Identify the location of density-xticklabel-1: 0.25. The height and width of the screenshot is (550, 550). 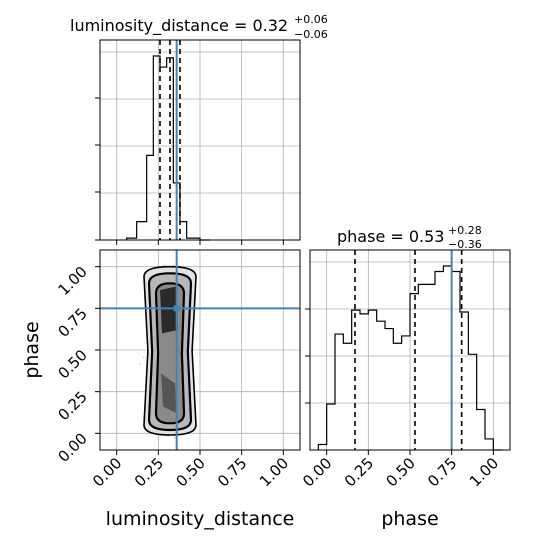
(149, 472).